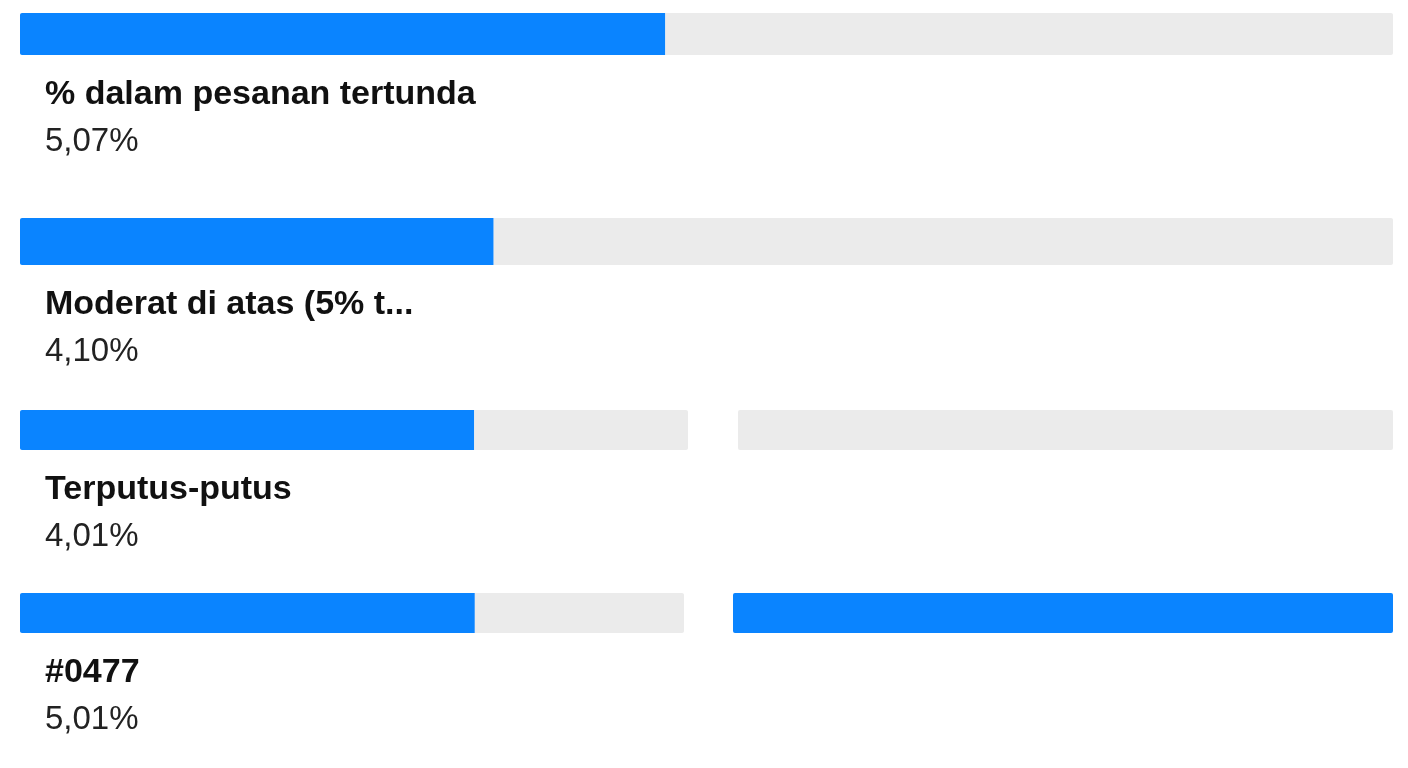 This screenshot has height=768, width=1408. I want to click on text: 4,10%, so click(92, 349).